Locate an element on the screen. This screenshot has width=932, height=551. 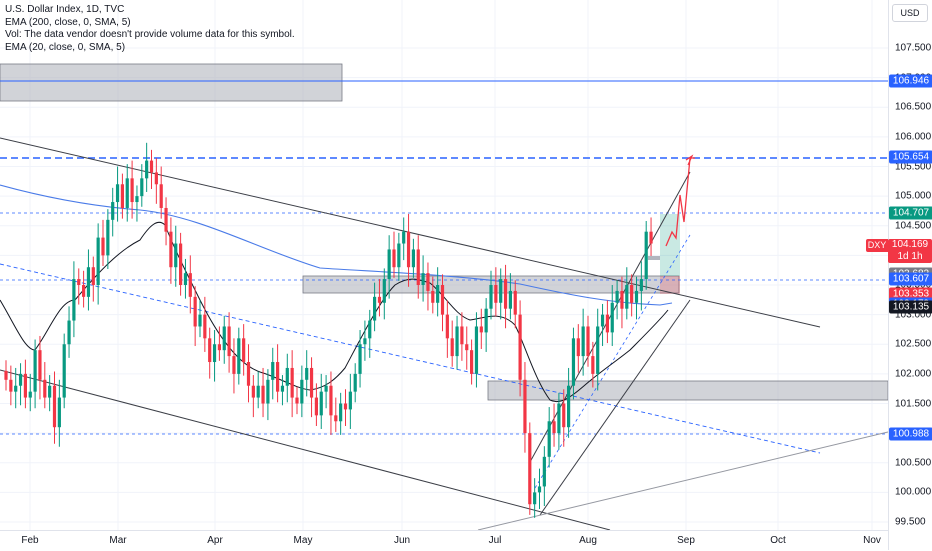
symbol-title: U.S. Dollar Index, 1D, TVC is located at coordinates (65, 9).